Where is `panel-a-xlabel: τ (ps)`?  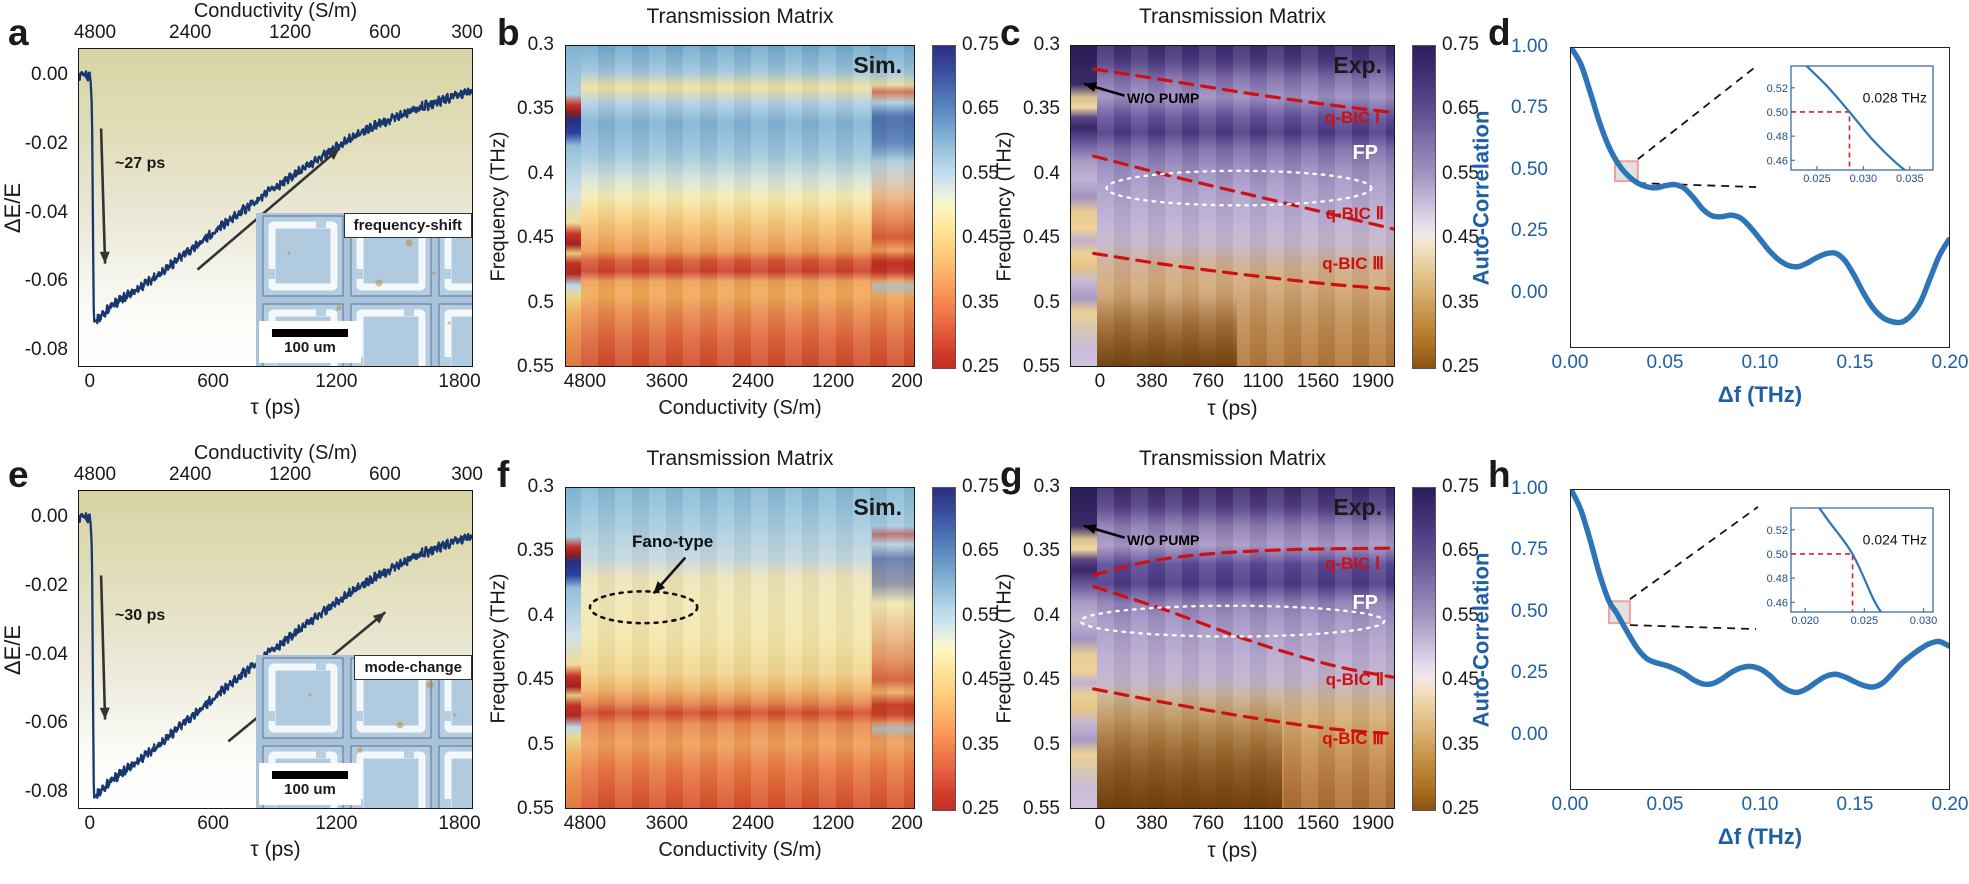
panel-a-xlabel: τ (ps) is located at coordinates (275, 407).